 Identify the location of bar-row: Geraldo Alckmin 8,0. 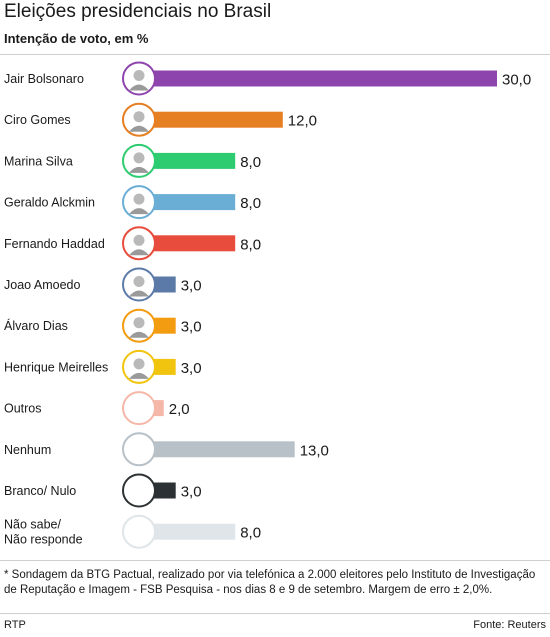
(132, 202).